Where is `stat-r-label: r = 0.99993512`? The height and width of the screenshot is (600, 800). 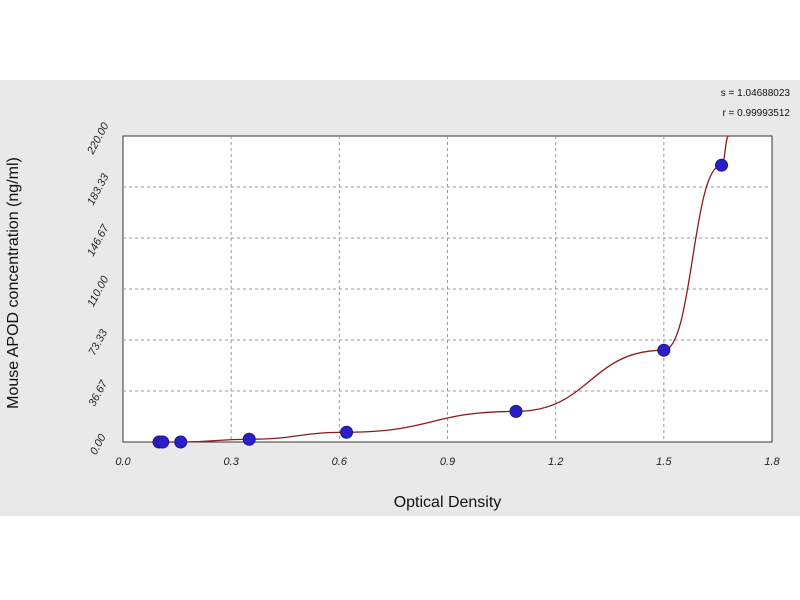
stat-r-label: r = 0.99993512 is located at coordinates (756, 113).